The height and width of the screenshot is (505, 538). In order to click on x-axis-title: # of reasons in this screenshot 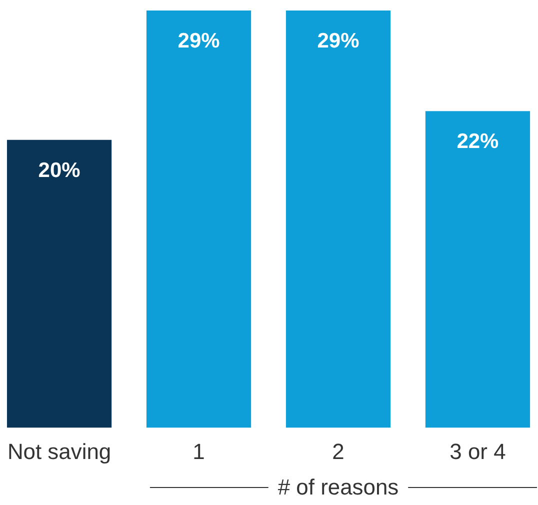, I will do `click(338, 487)`.